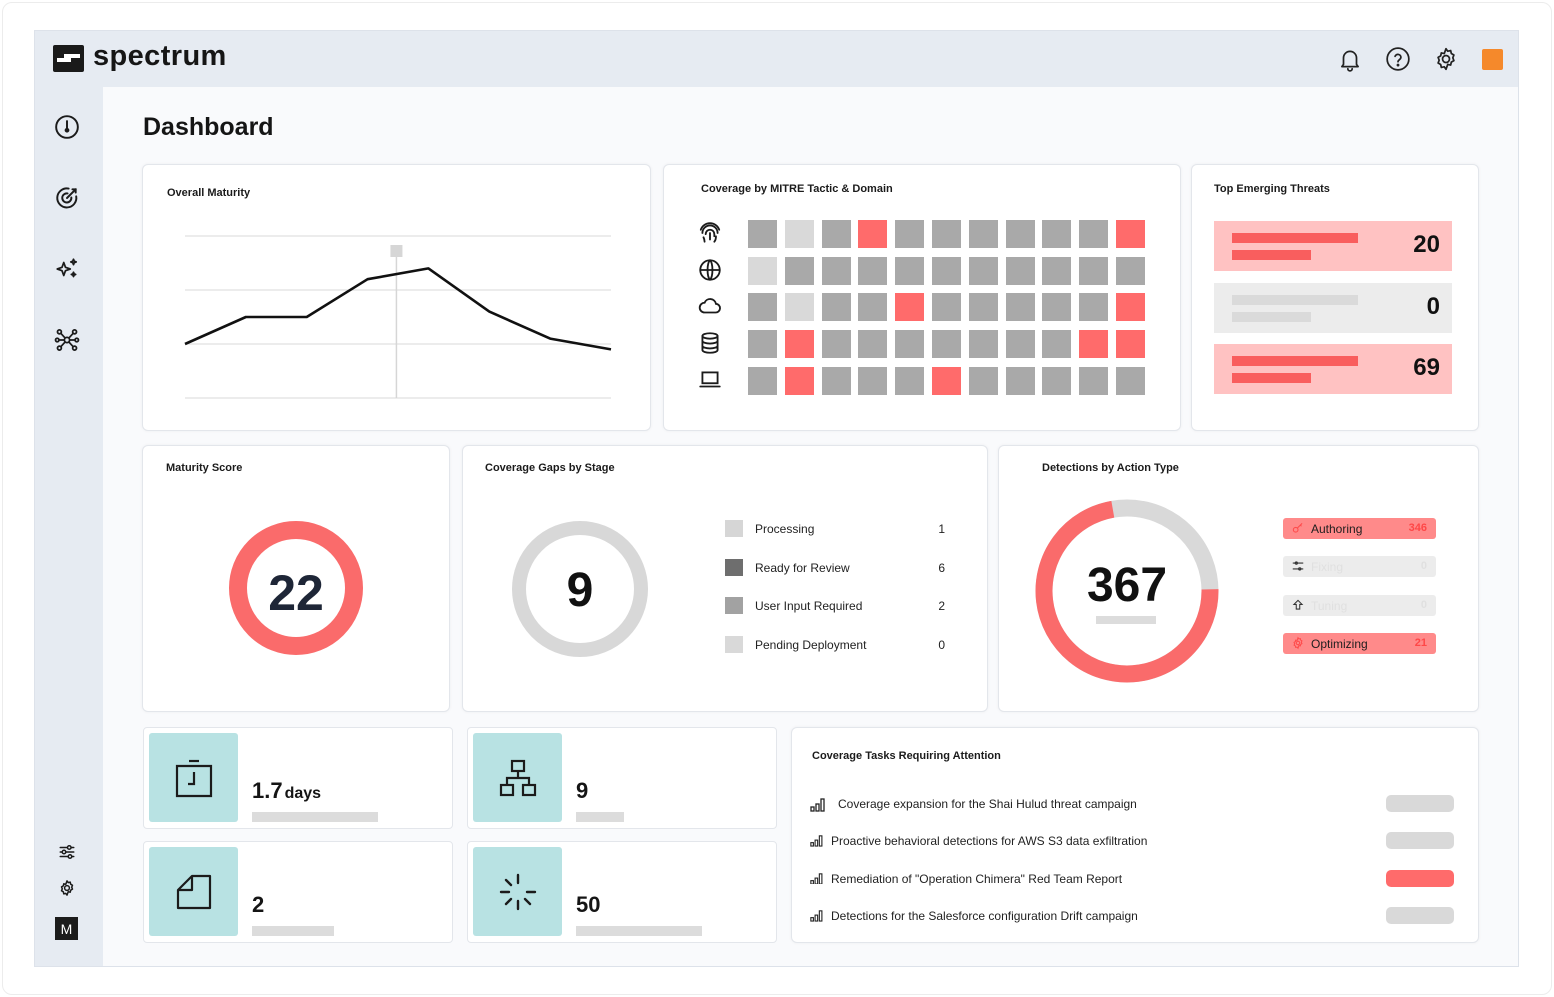 Image resolution: width=1554 pixels, height=997 pixels. Describe the element at coordinates (734, 567) in the screenshot. I see `legend-swatch` at that location.